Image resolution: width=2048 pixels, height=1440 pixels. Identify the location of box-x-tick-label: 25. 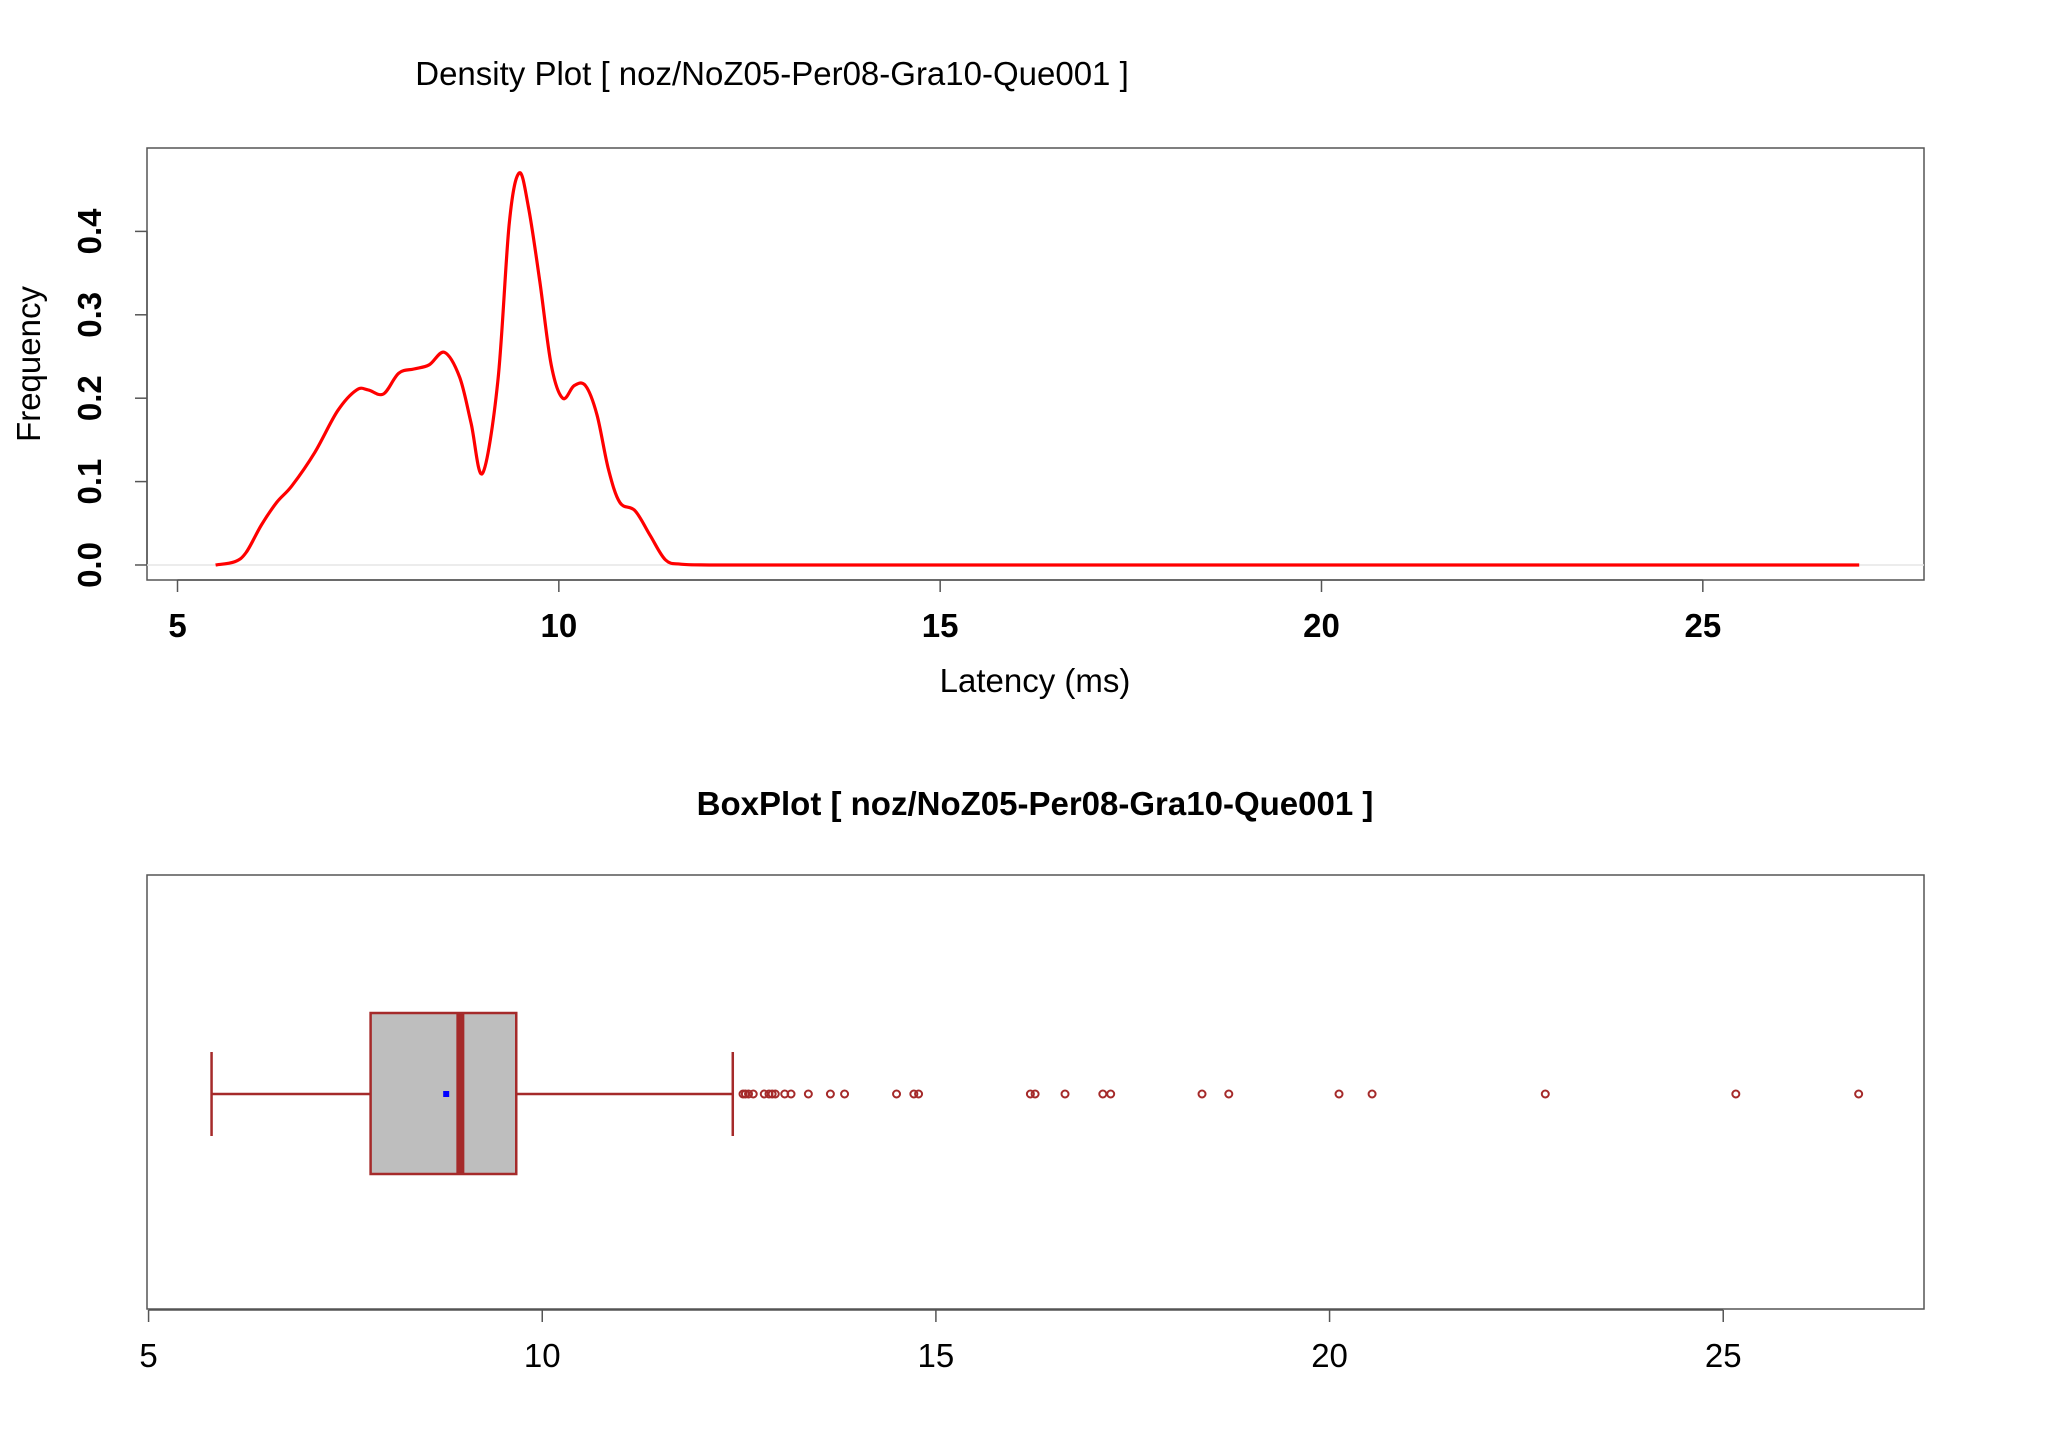
(1723, 1355).